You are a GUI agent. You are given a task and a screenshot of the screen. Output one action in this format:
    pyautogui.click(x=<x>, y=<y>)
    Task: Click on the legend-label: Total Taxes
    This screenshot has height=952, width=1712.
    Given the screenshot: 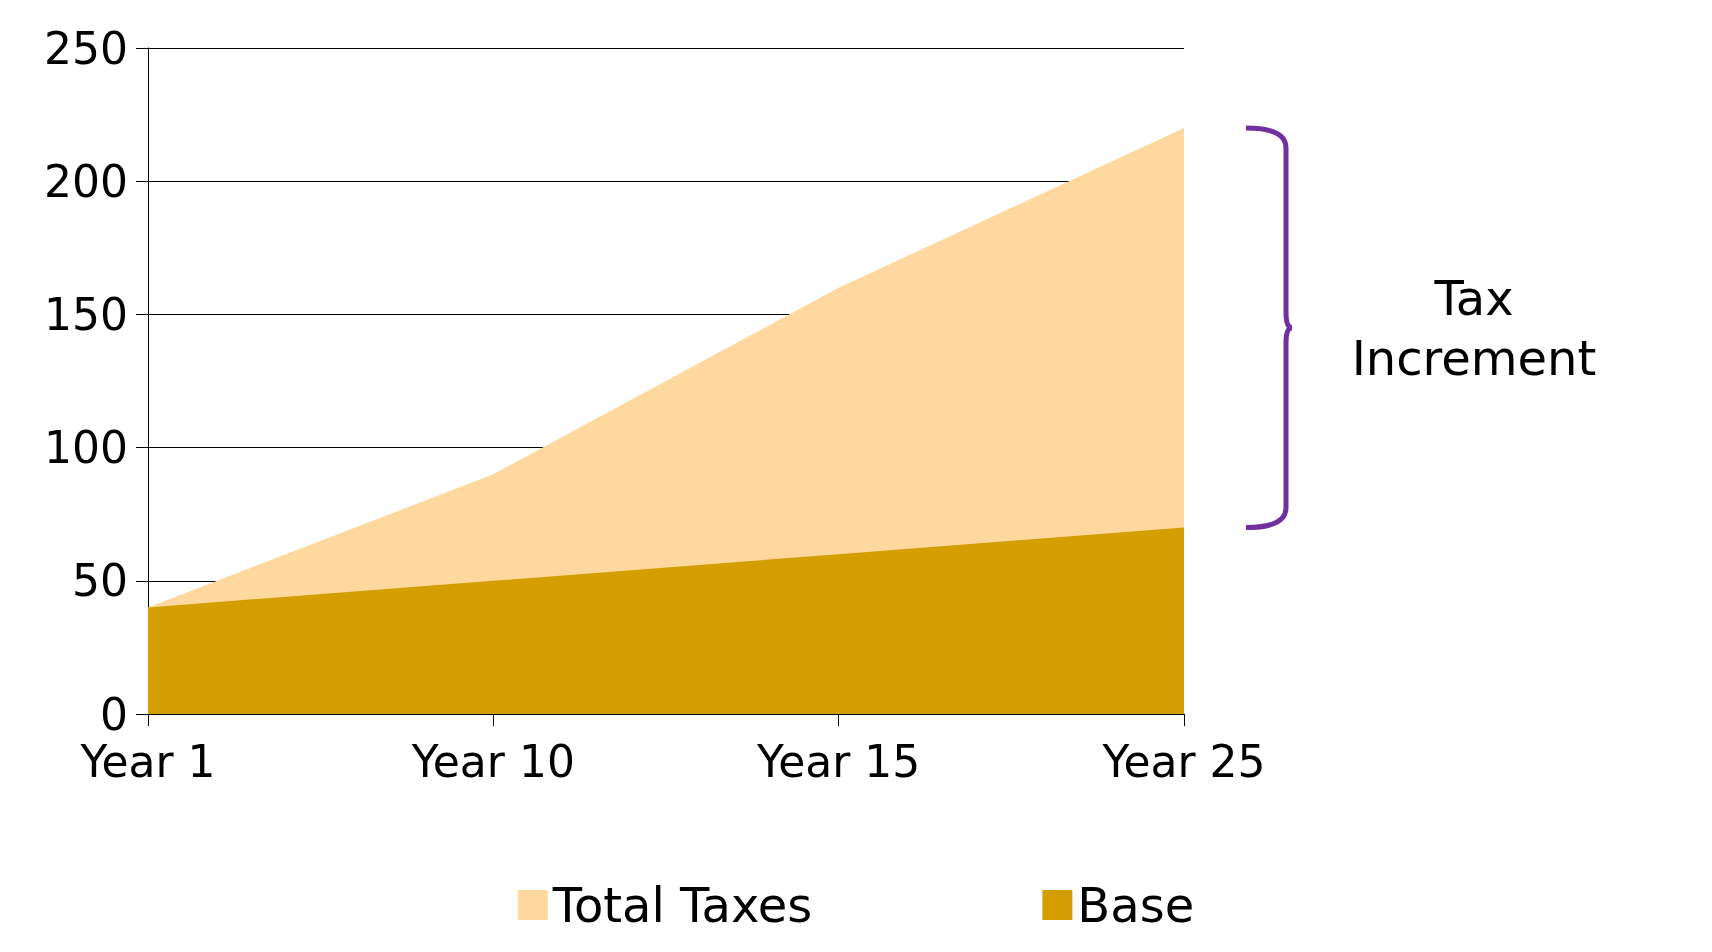 What is the action you would take?
    pyautogui.click(x=682, y=905)
    